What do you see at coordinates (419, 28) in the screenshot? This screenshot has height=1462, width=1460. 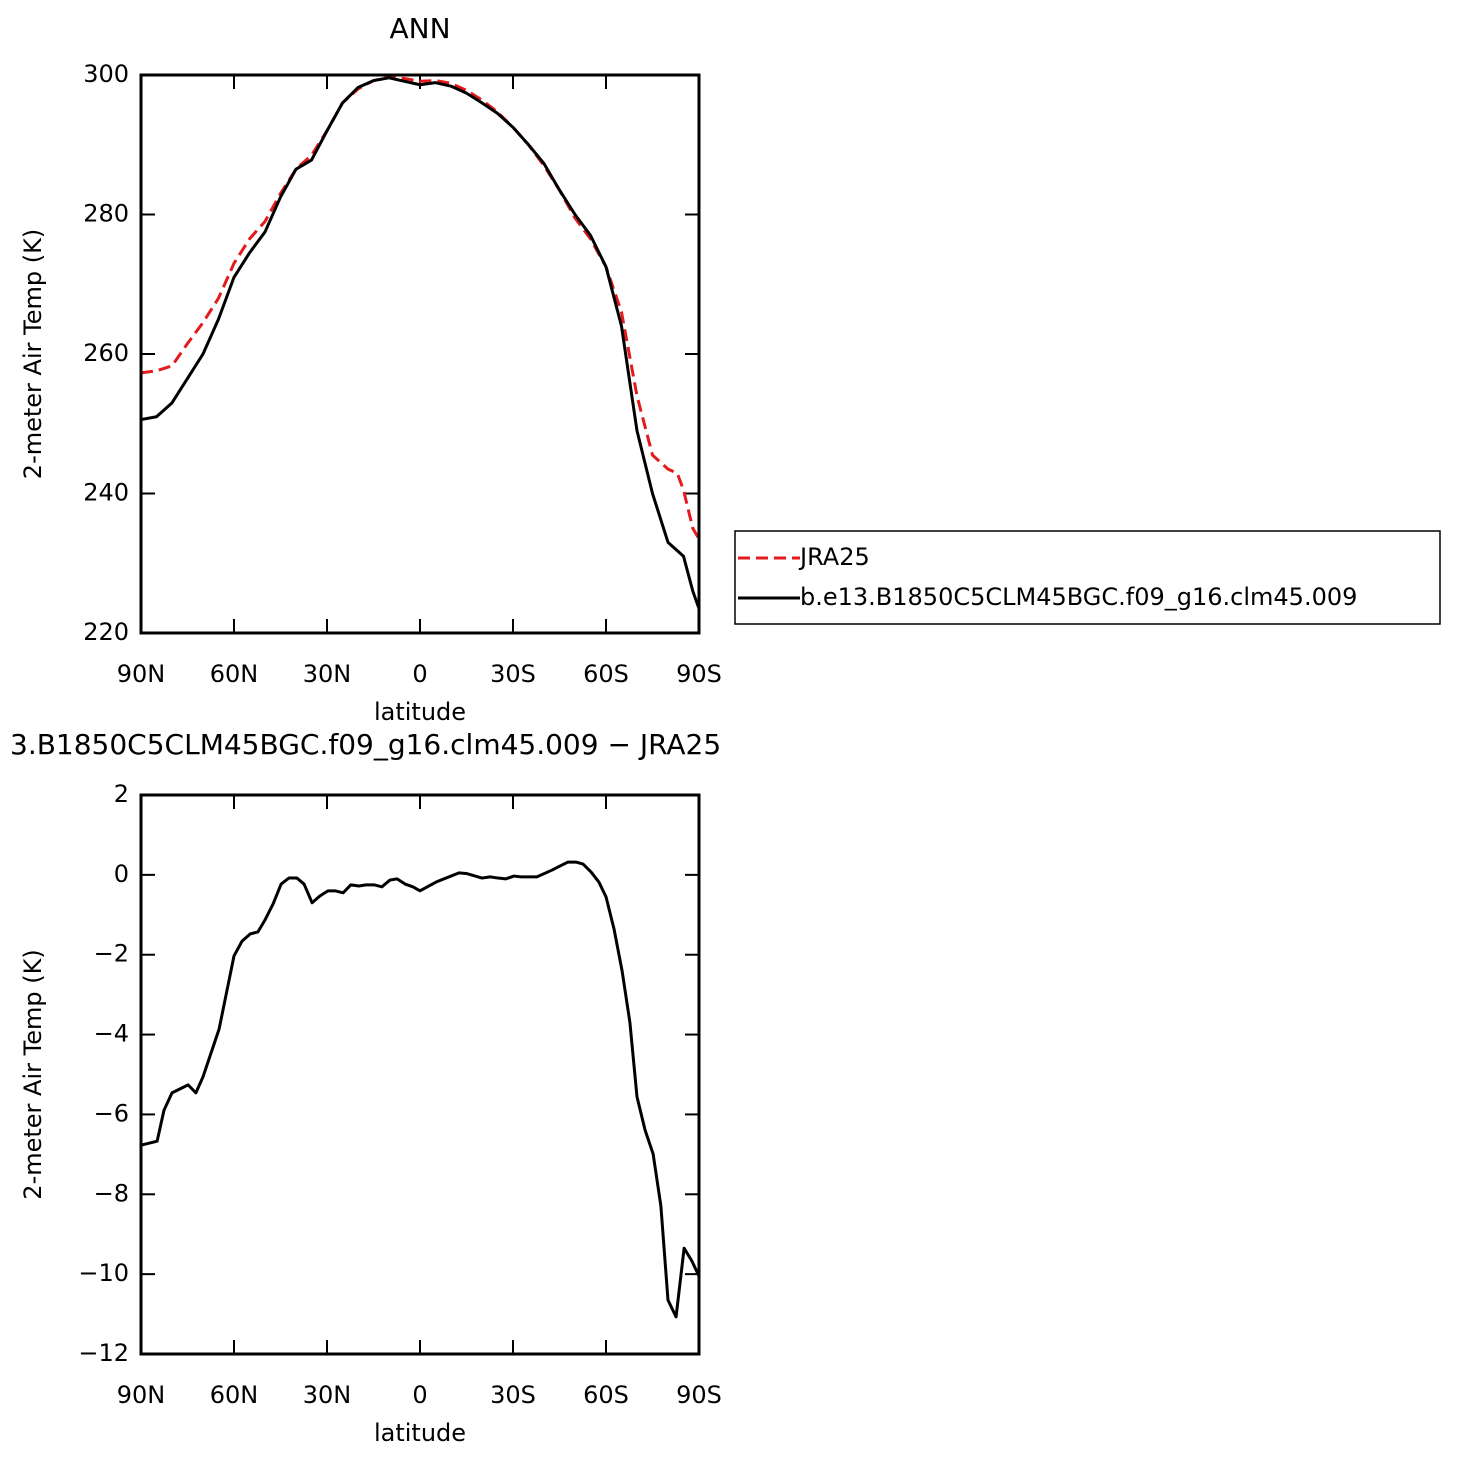 I see `chart-title: ANN` at bounding box center [419, 28].